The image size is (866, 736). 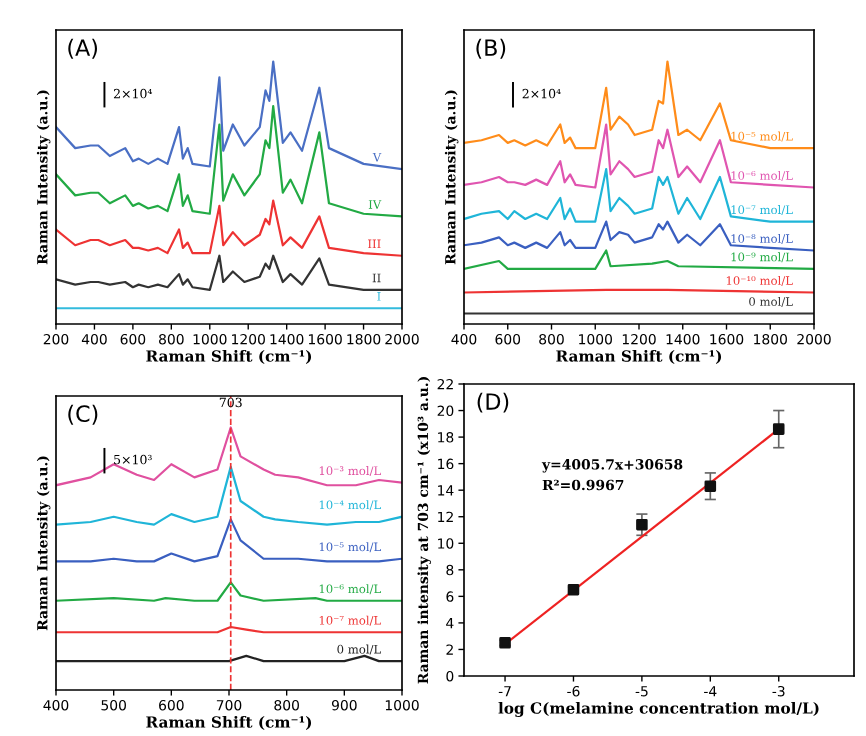 I want to click on chart-title: (B), so click(x=491, y=48).